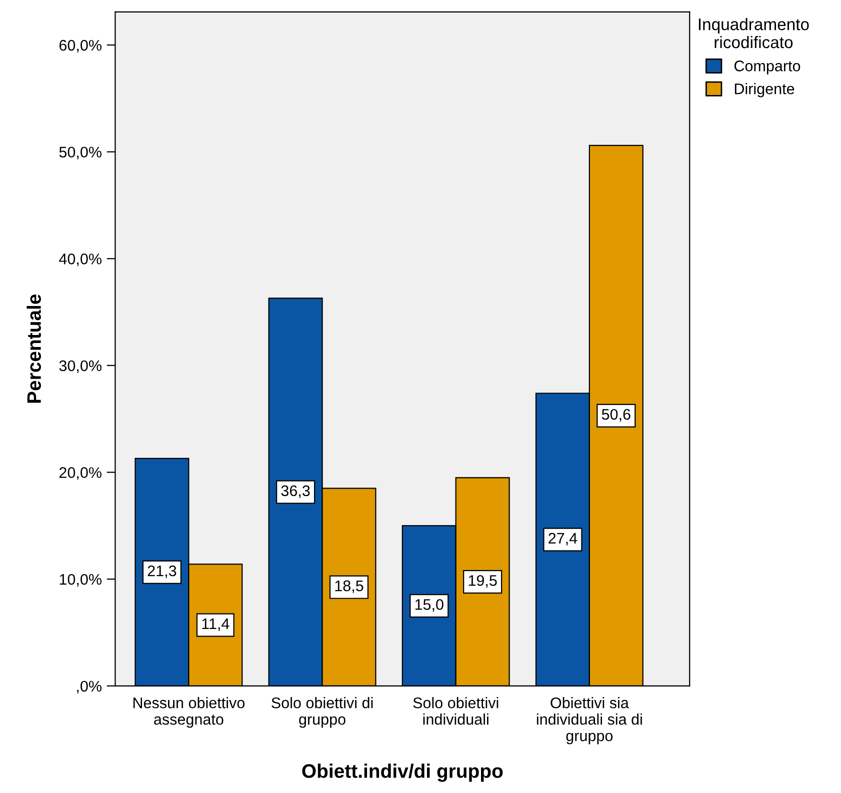 This screenshot has height=793, width=841. Describe the element at coordinates (429, 605) in the screenshot. I see `data-label: 15,0` at that location.